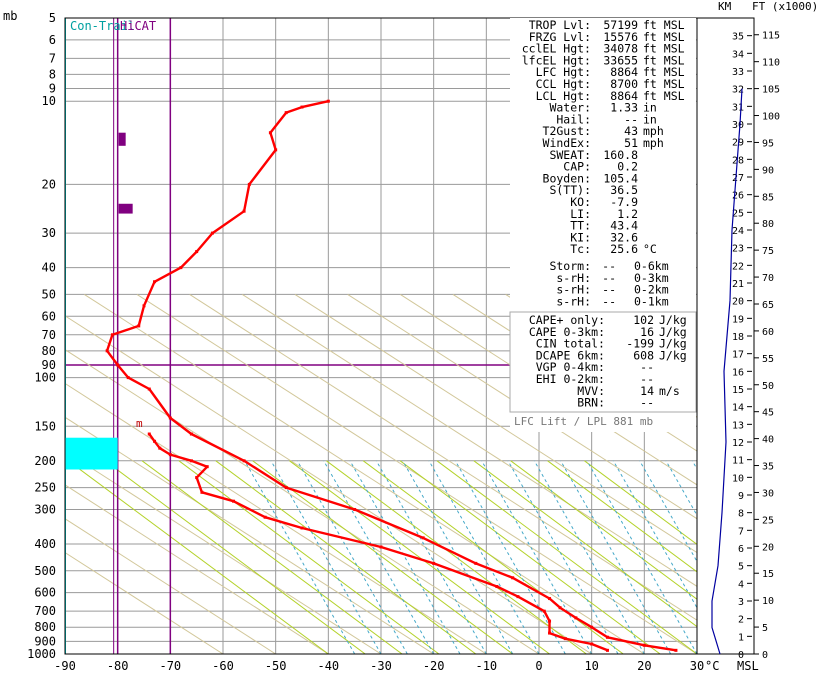  Describe the element at coordinates (563, 72) in the screenshot. I see `index-label: LFC Hgt:` at that location.